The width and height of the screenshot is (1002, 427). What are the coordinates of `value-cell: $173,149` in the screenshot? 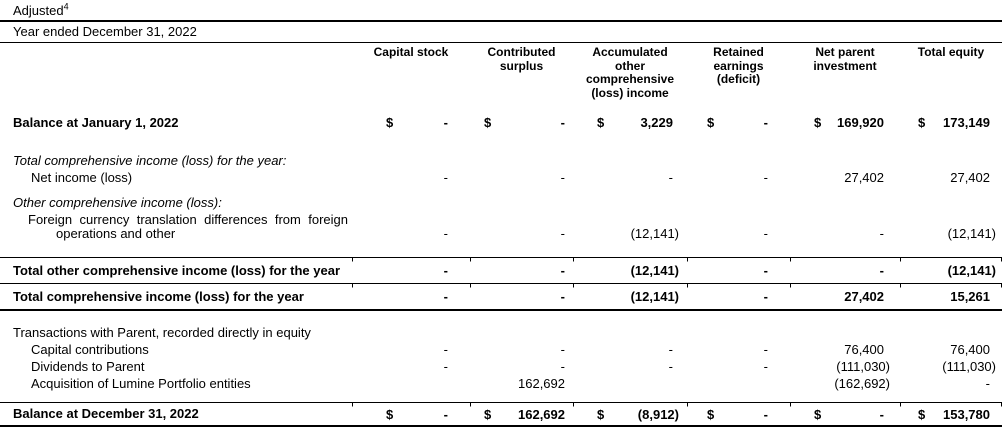 It's located at (951, 120).